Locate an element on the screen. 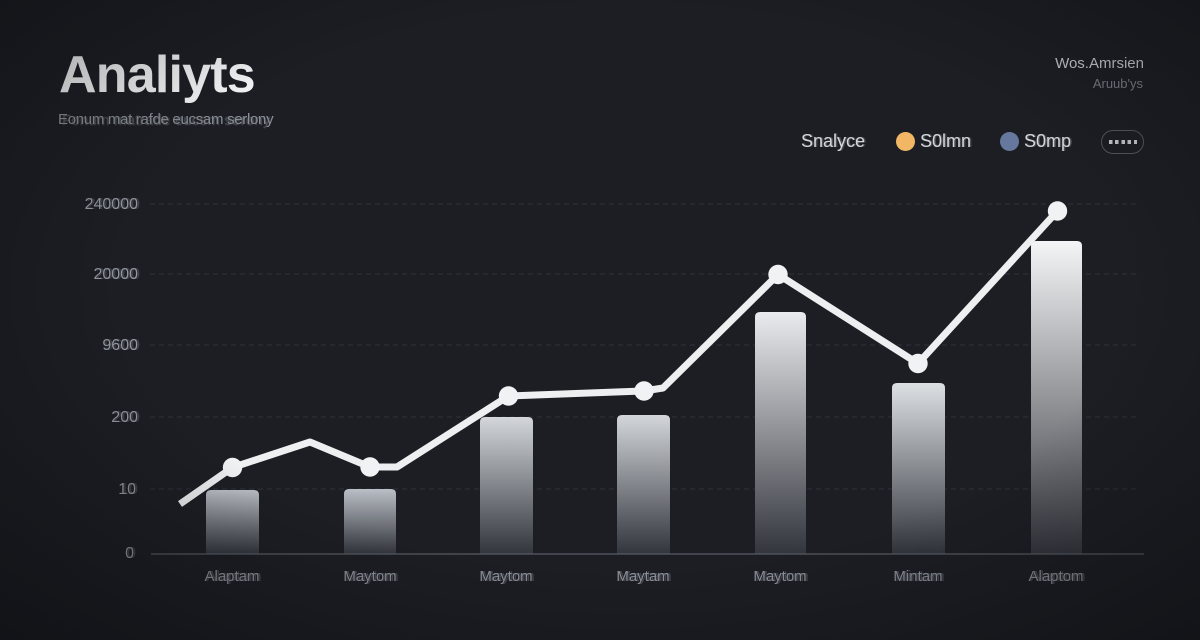  svg-text: Alaptom is located at coordinates (1055, 576).